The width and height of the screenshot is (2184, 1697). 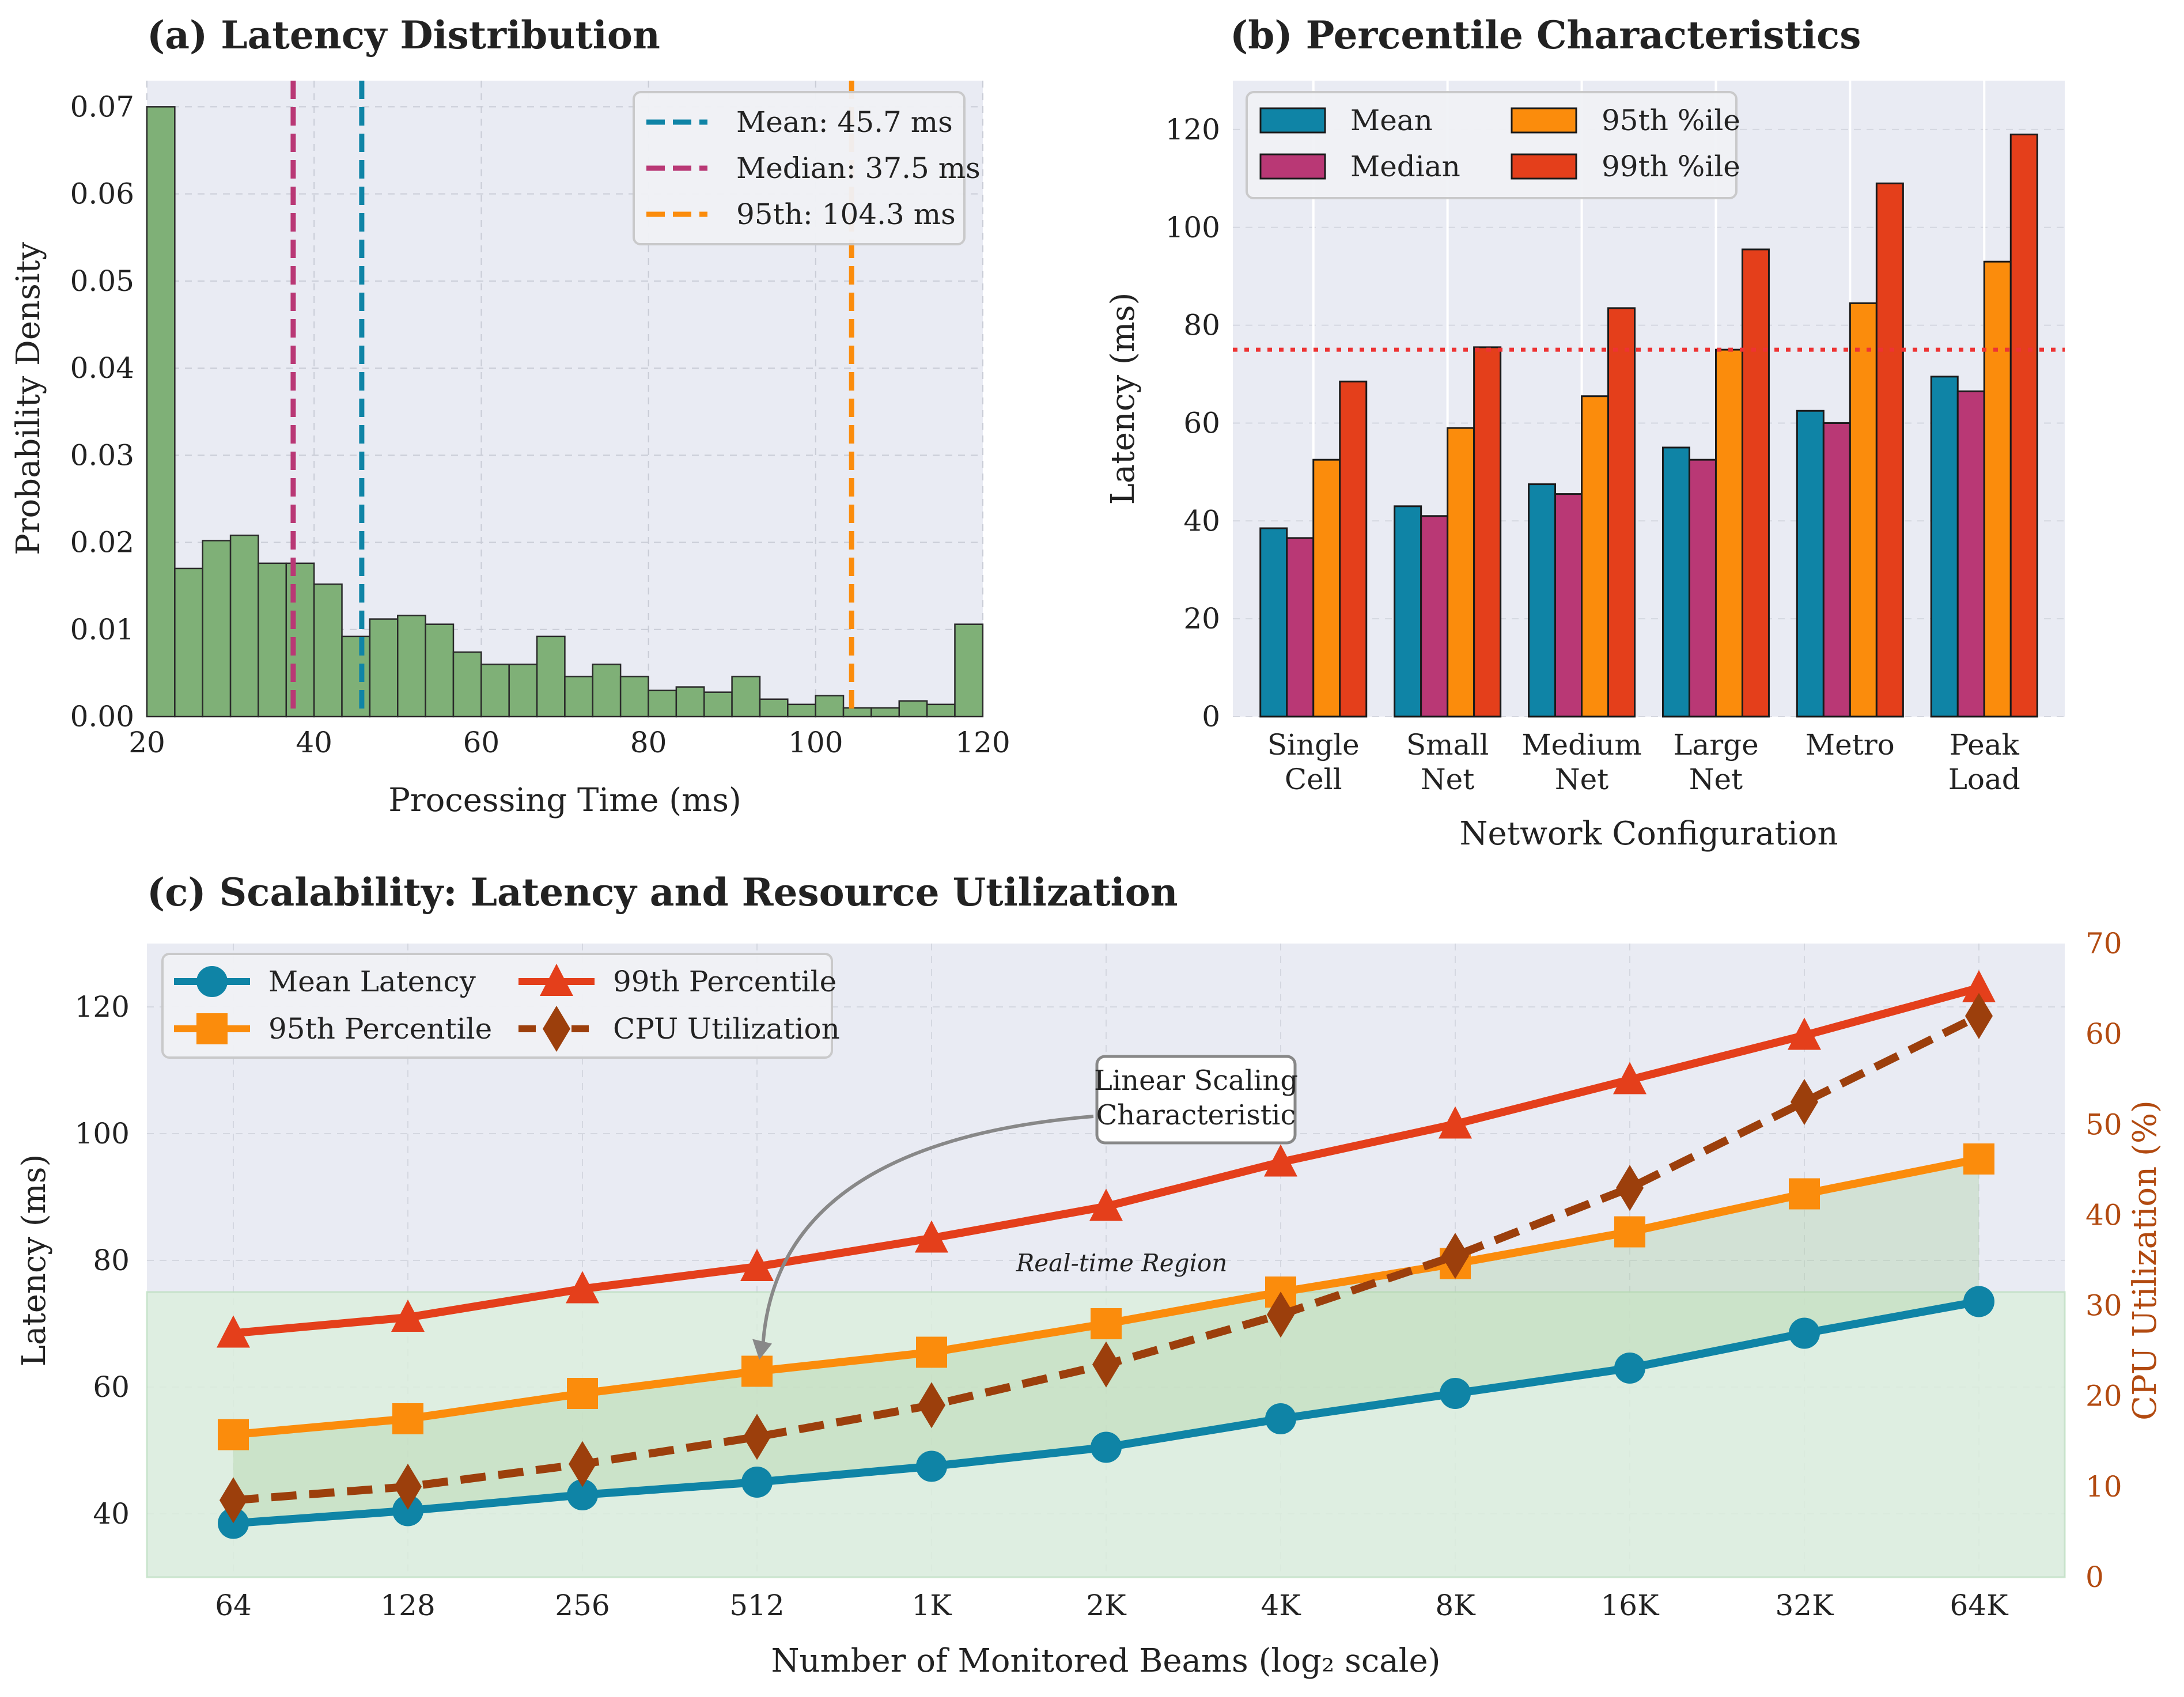 What do you see at coordinates (1671, 166) in the screenshot?
I see `legend-label: 99th %ile` at bounding box center [1671, 166].